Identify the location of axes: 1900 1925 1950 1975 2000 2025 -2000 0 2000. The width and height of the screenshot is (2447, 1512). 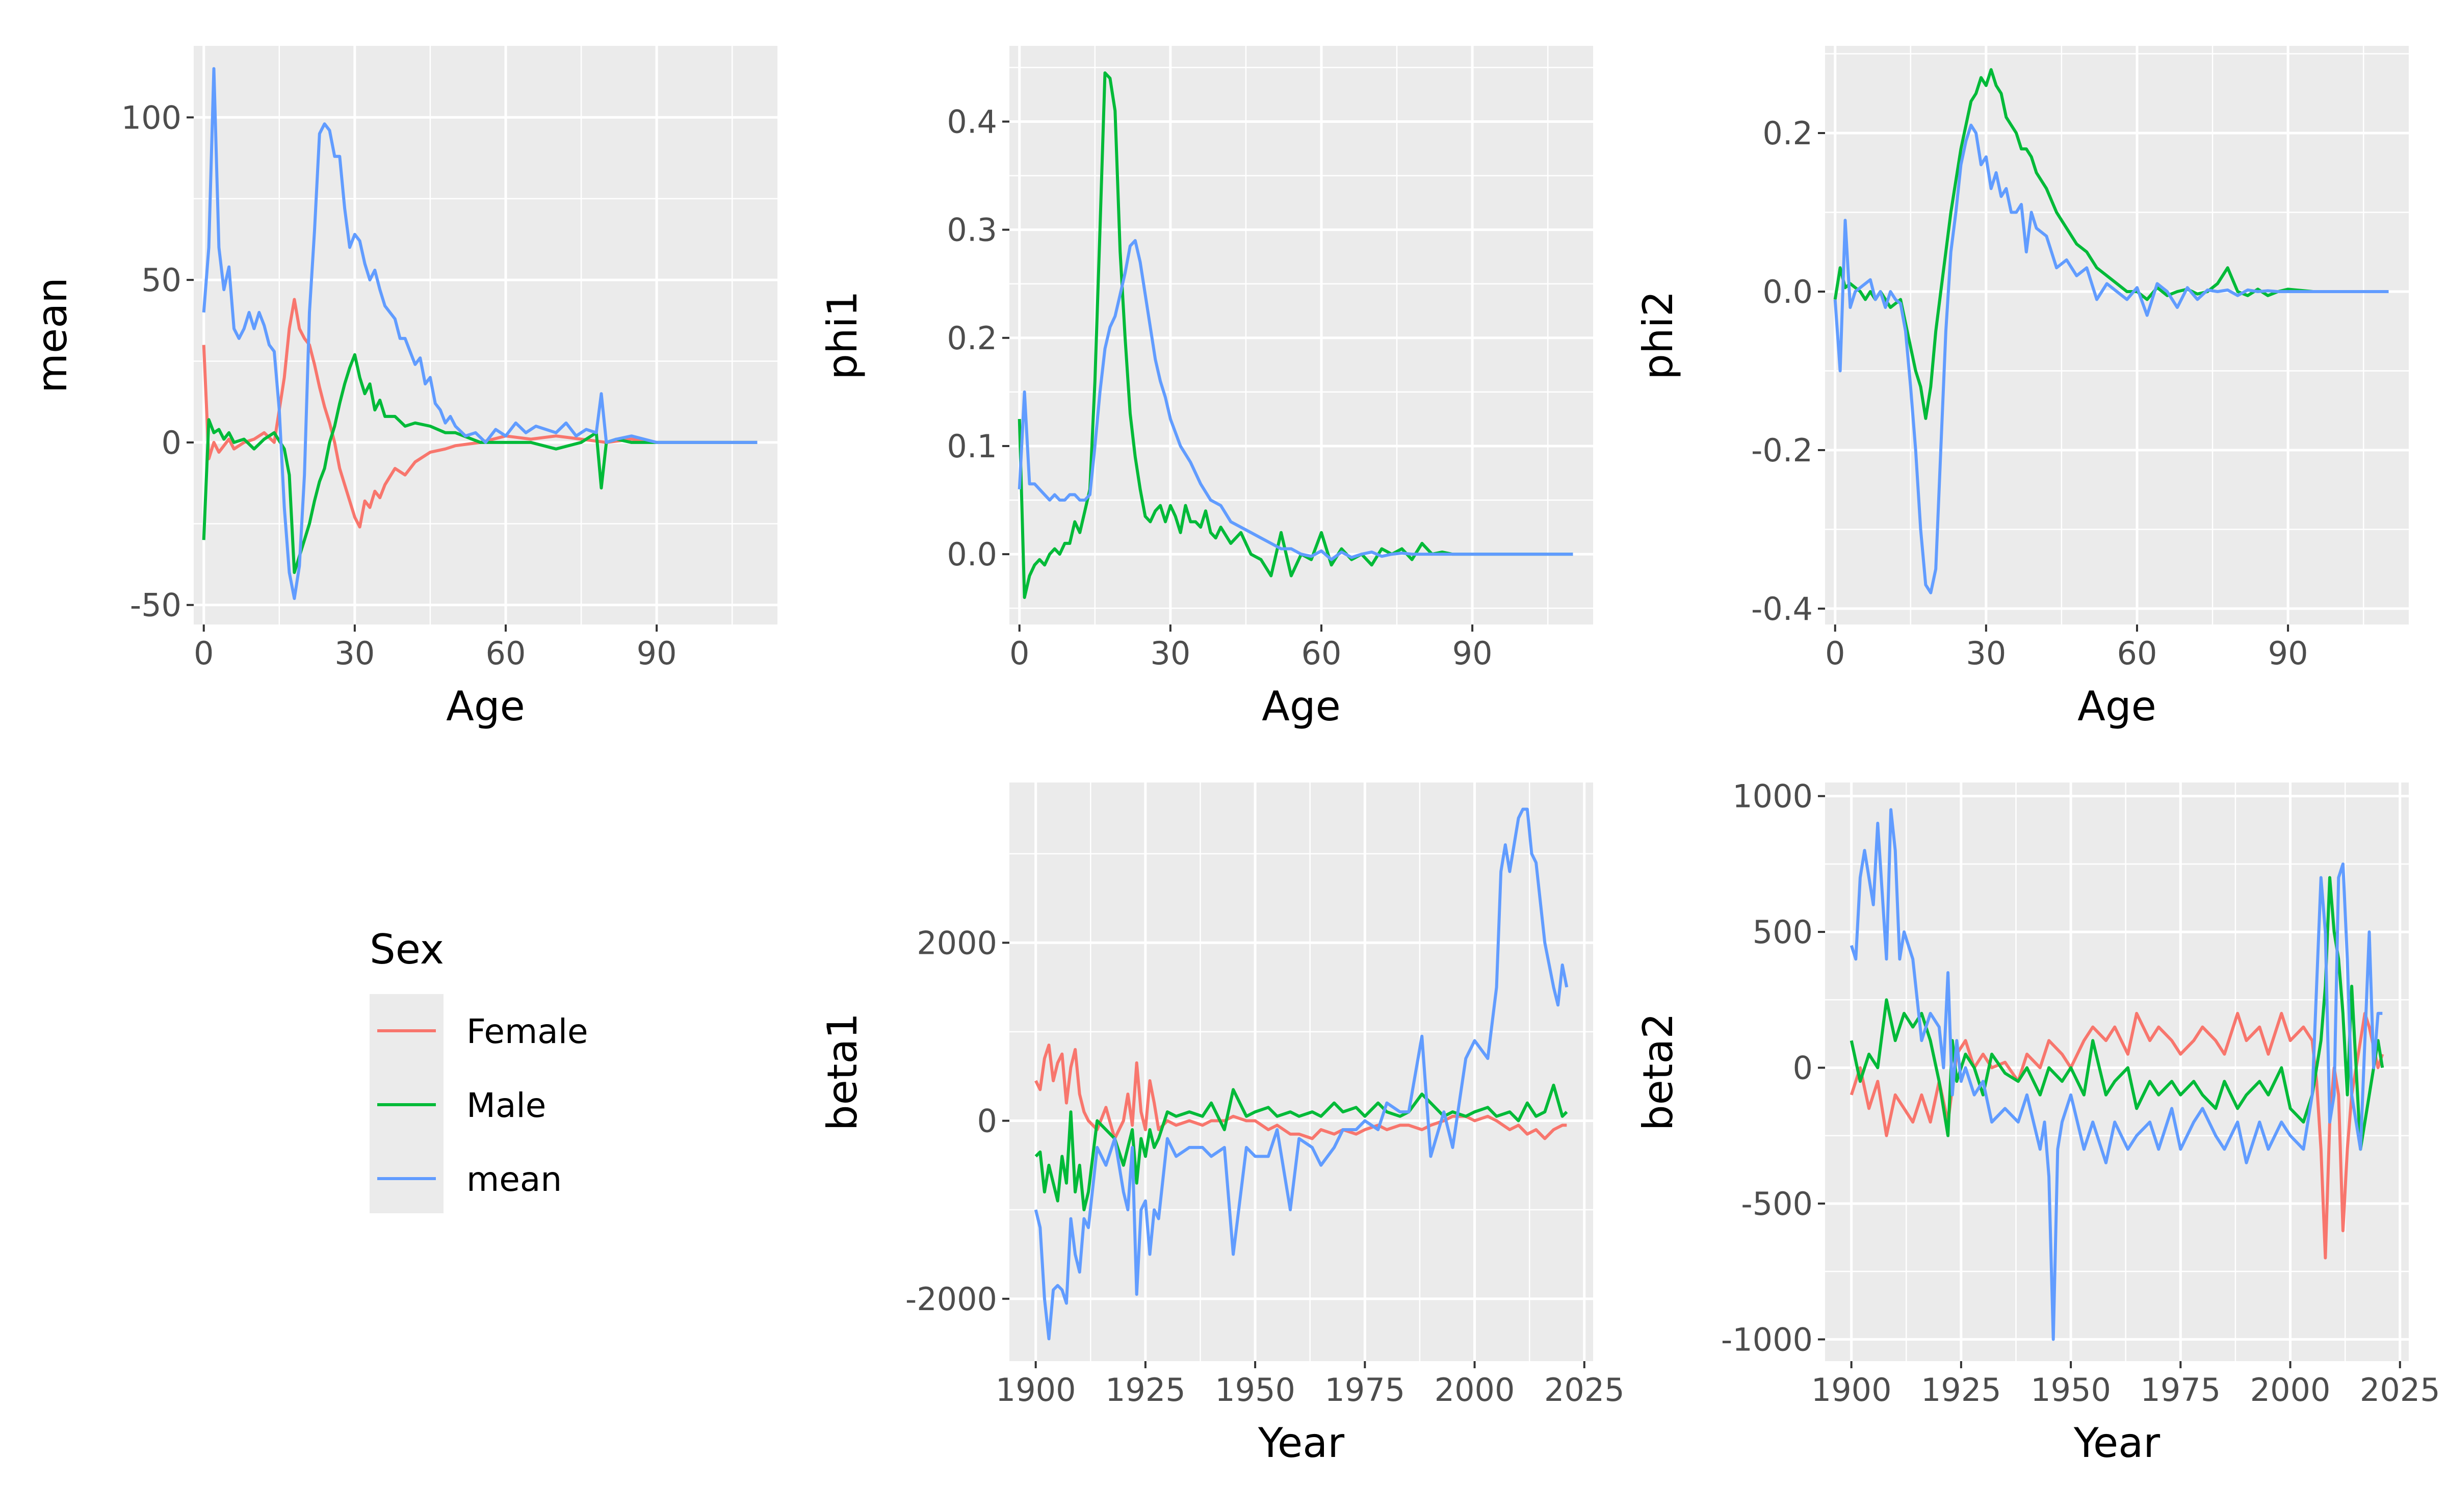
(1265, 1166).